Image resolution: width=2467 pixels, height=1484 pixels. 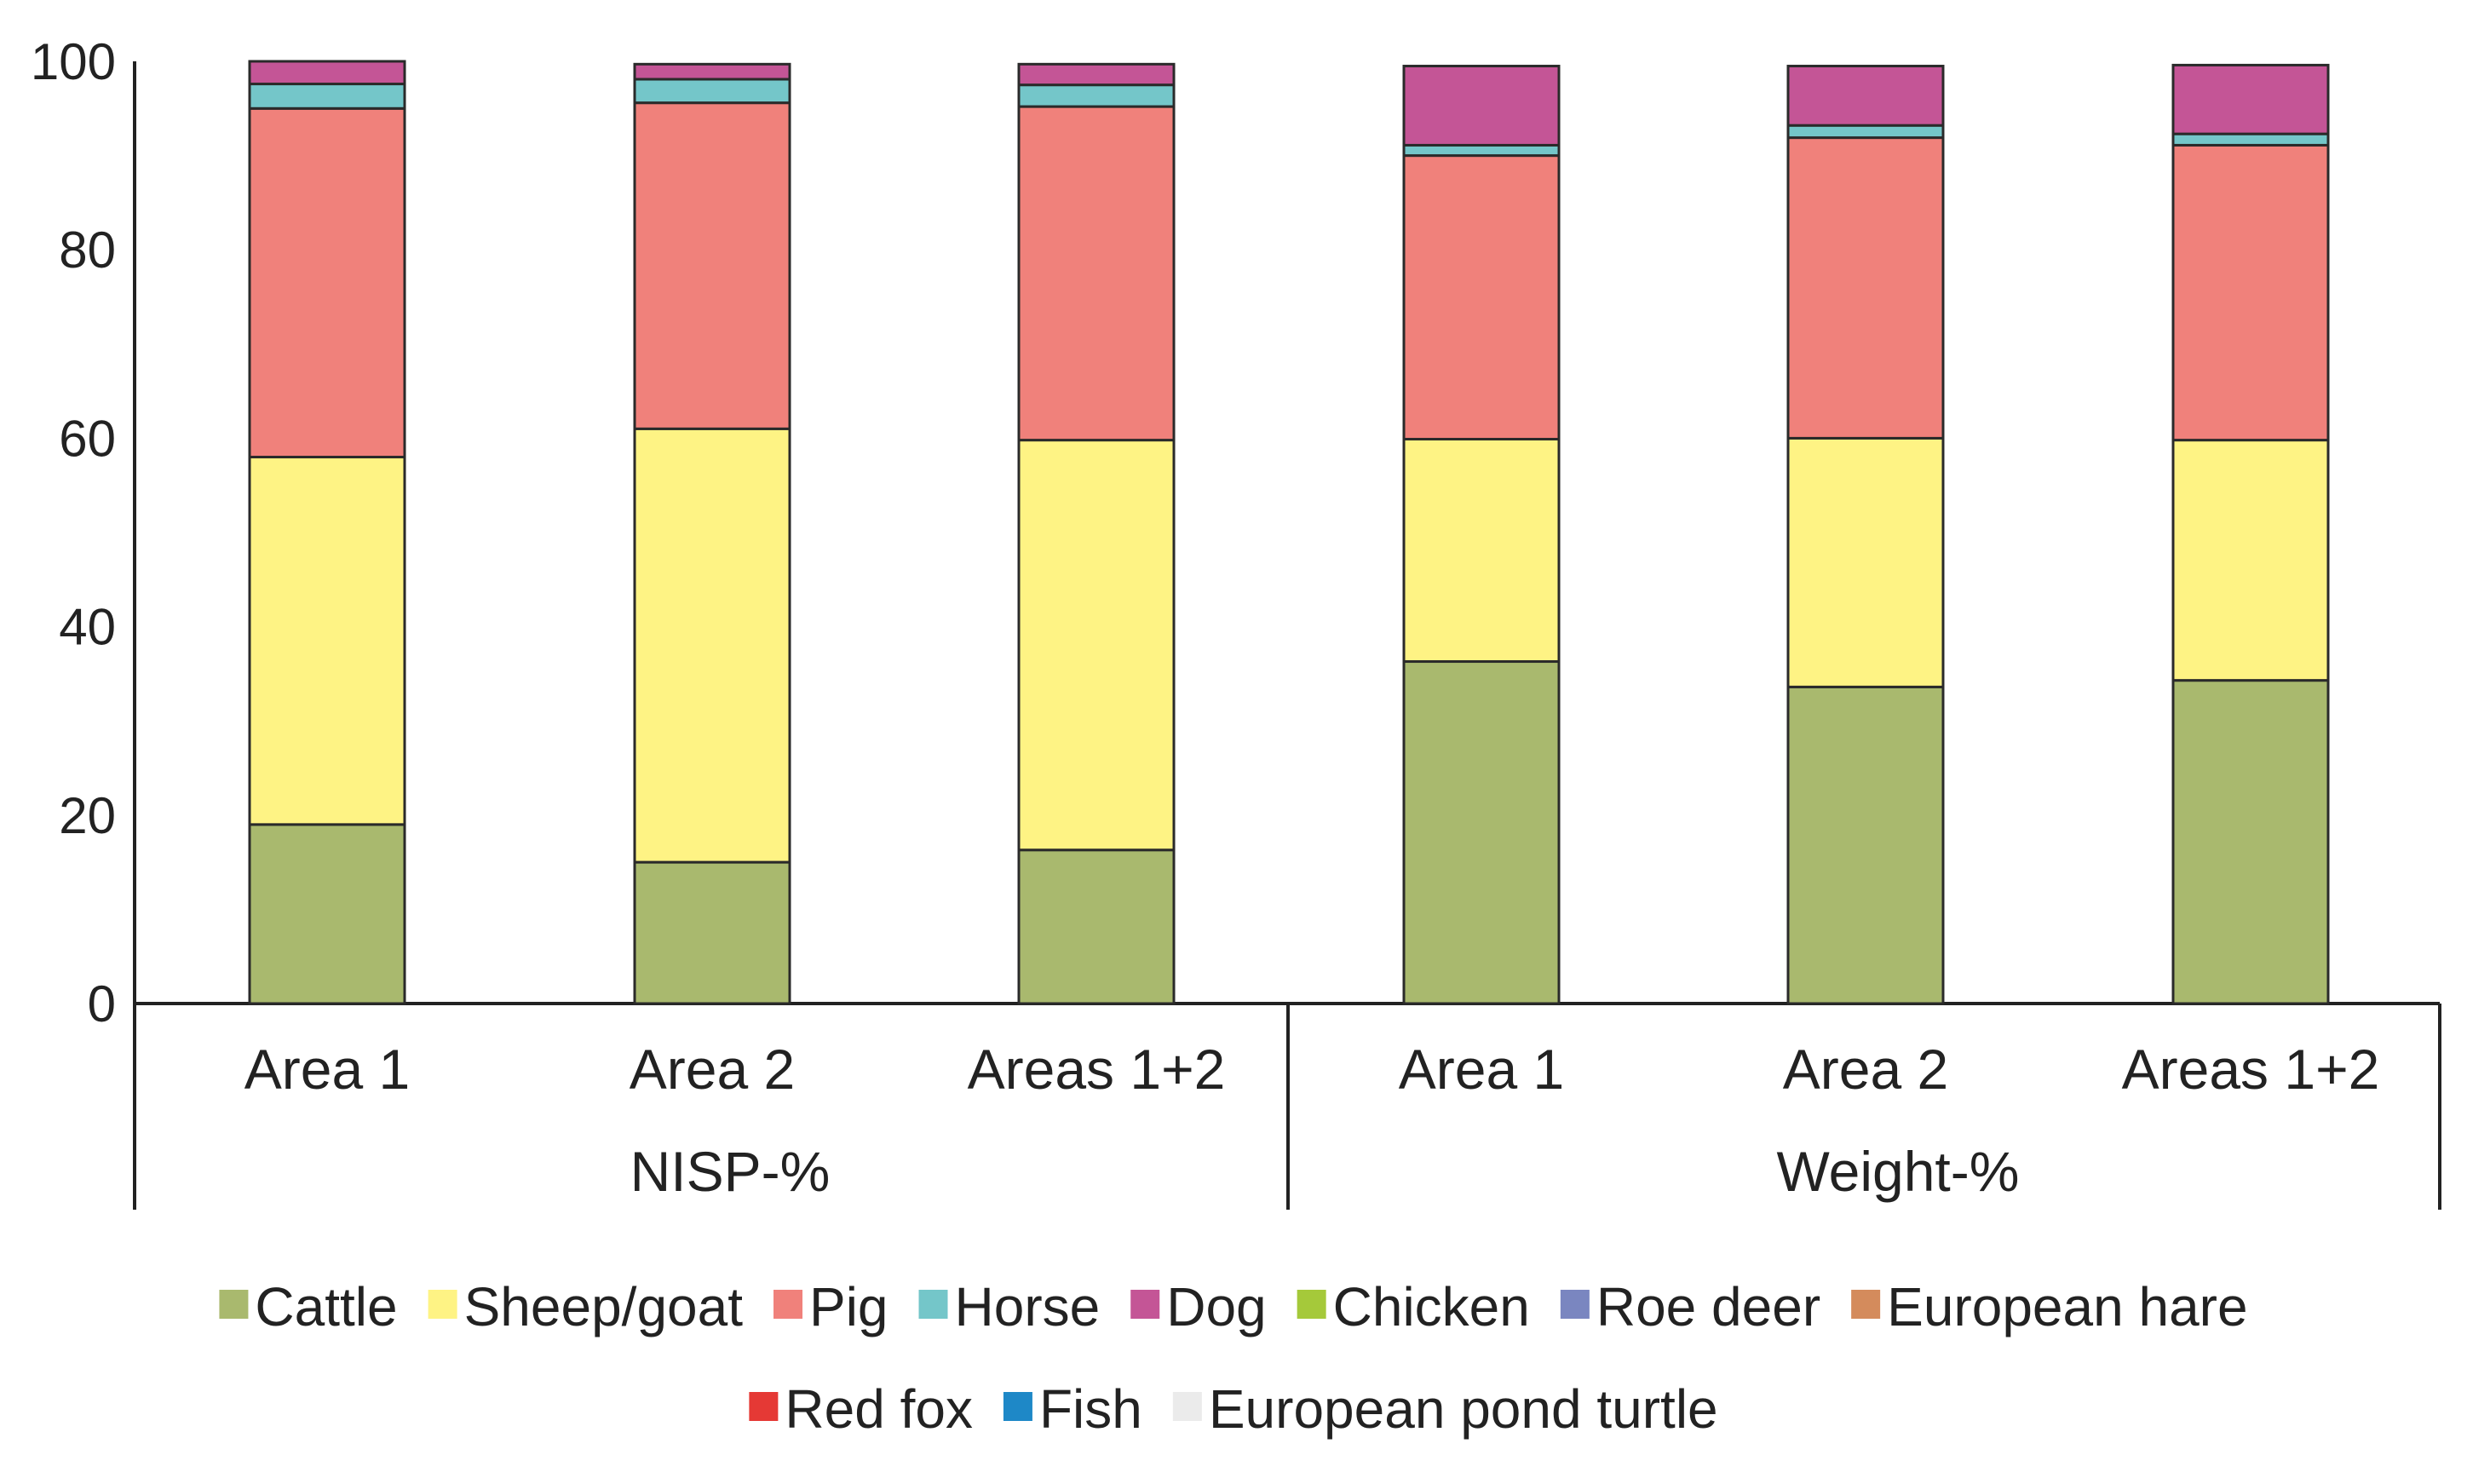 I want to click on legend-item: Fish, so click(x=1072, y=1409).